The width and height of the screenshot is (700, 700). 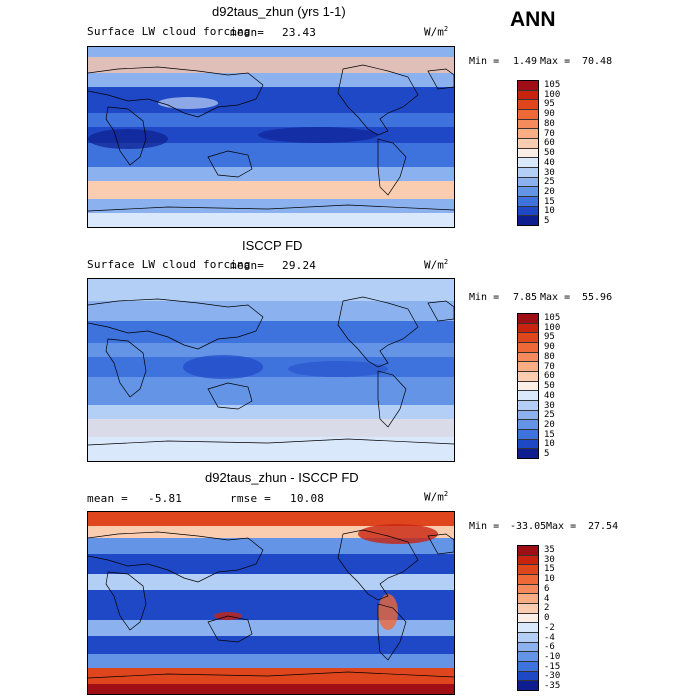 I want to click on panel2-mean-label: mean=, so click(x=247, y=265).